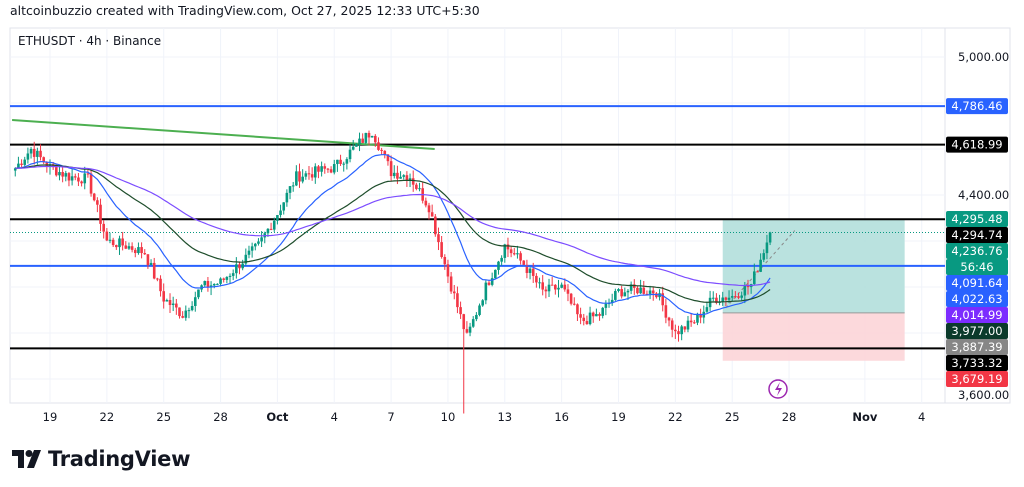 The height and width of the screenshot is (487, 1024). I want to click on price-label-text: 3,887.39, so click(976, 347).